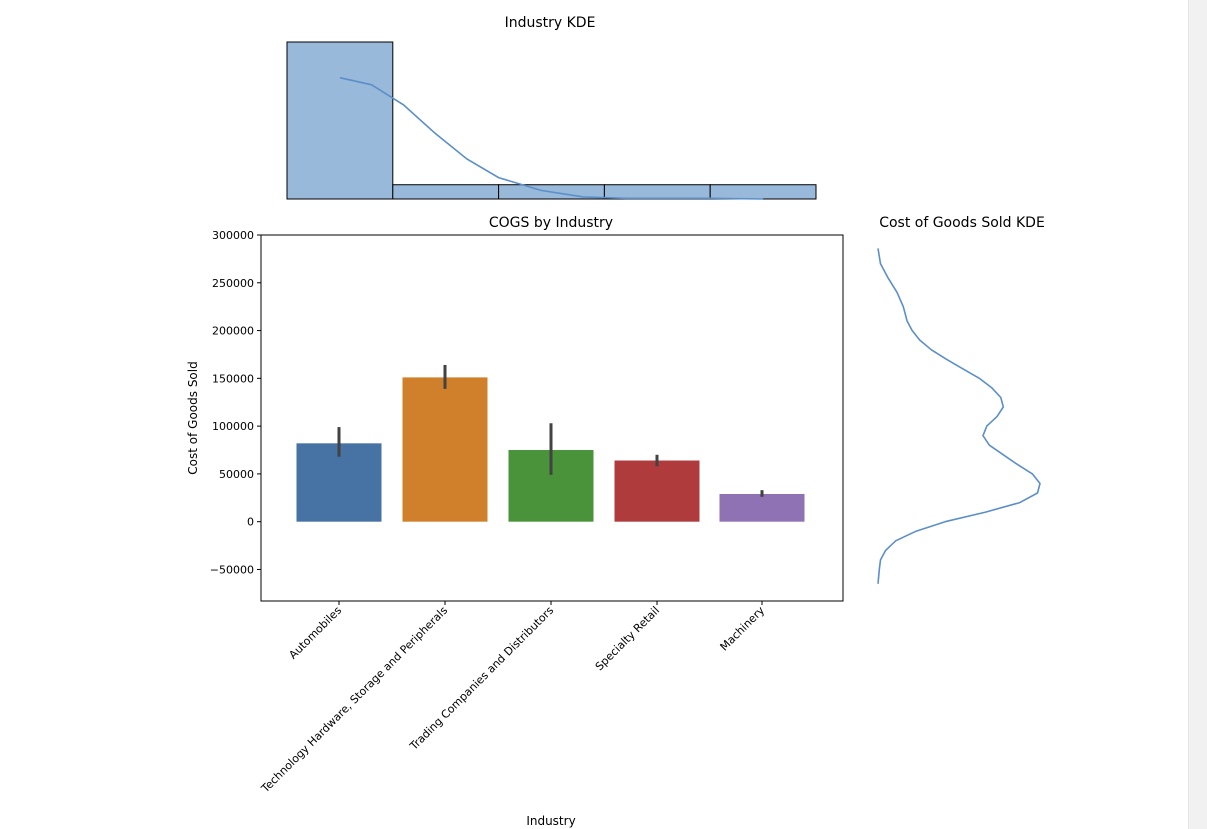  What do you see at coordinates (232, 569) in the screenshot?
I see `y-tick-label: −50000` at bounding box center [232, 569].